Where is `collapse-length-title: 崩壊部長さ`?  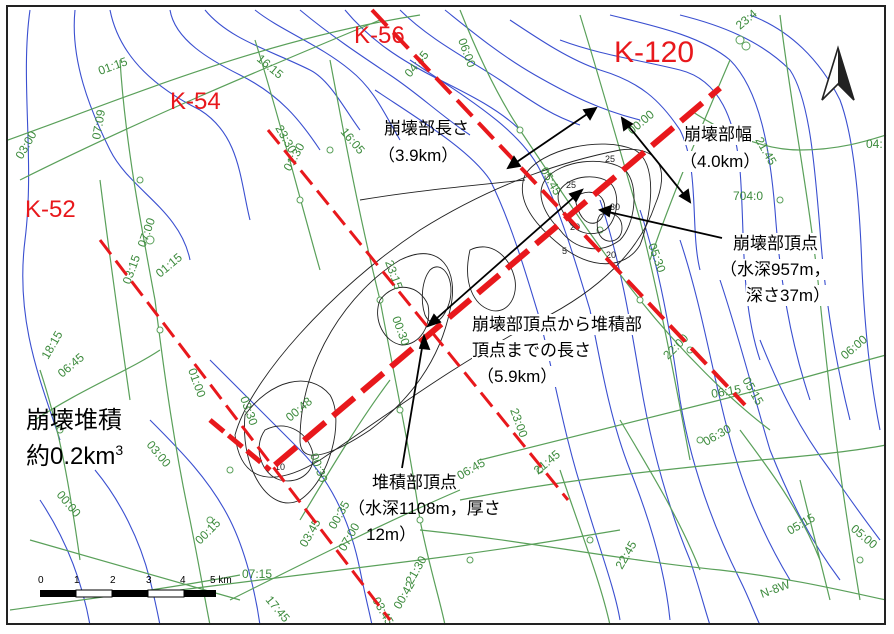
collapse-length-title: 崩壊部長さ is located at coordinates (426, 128).